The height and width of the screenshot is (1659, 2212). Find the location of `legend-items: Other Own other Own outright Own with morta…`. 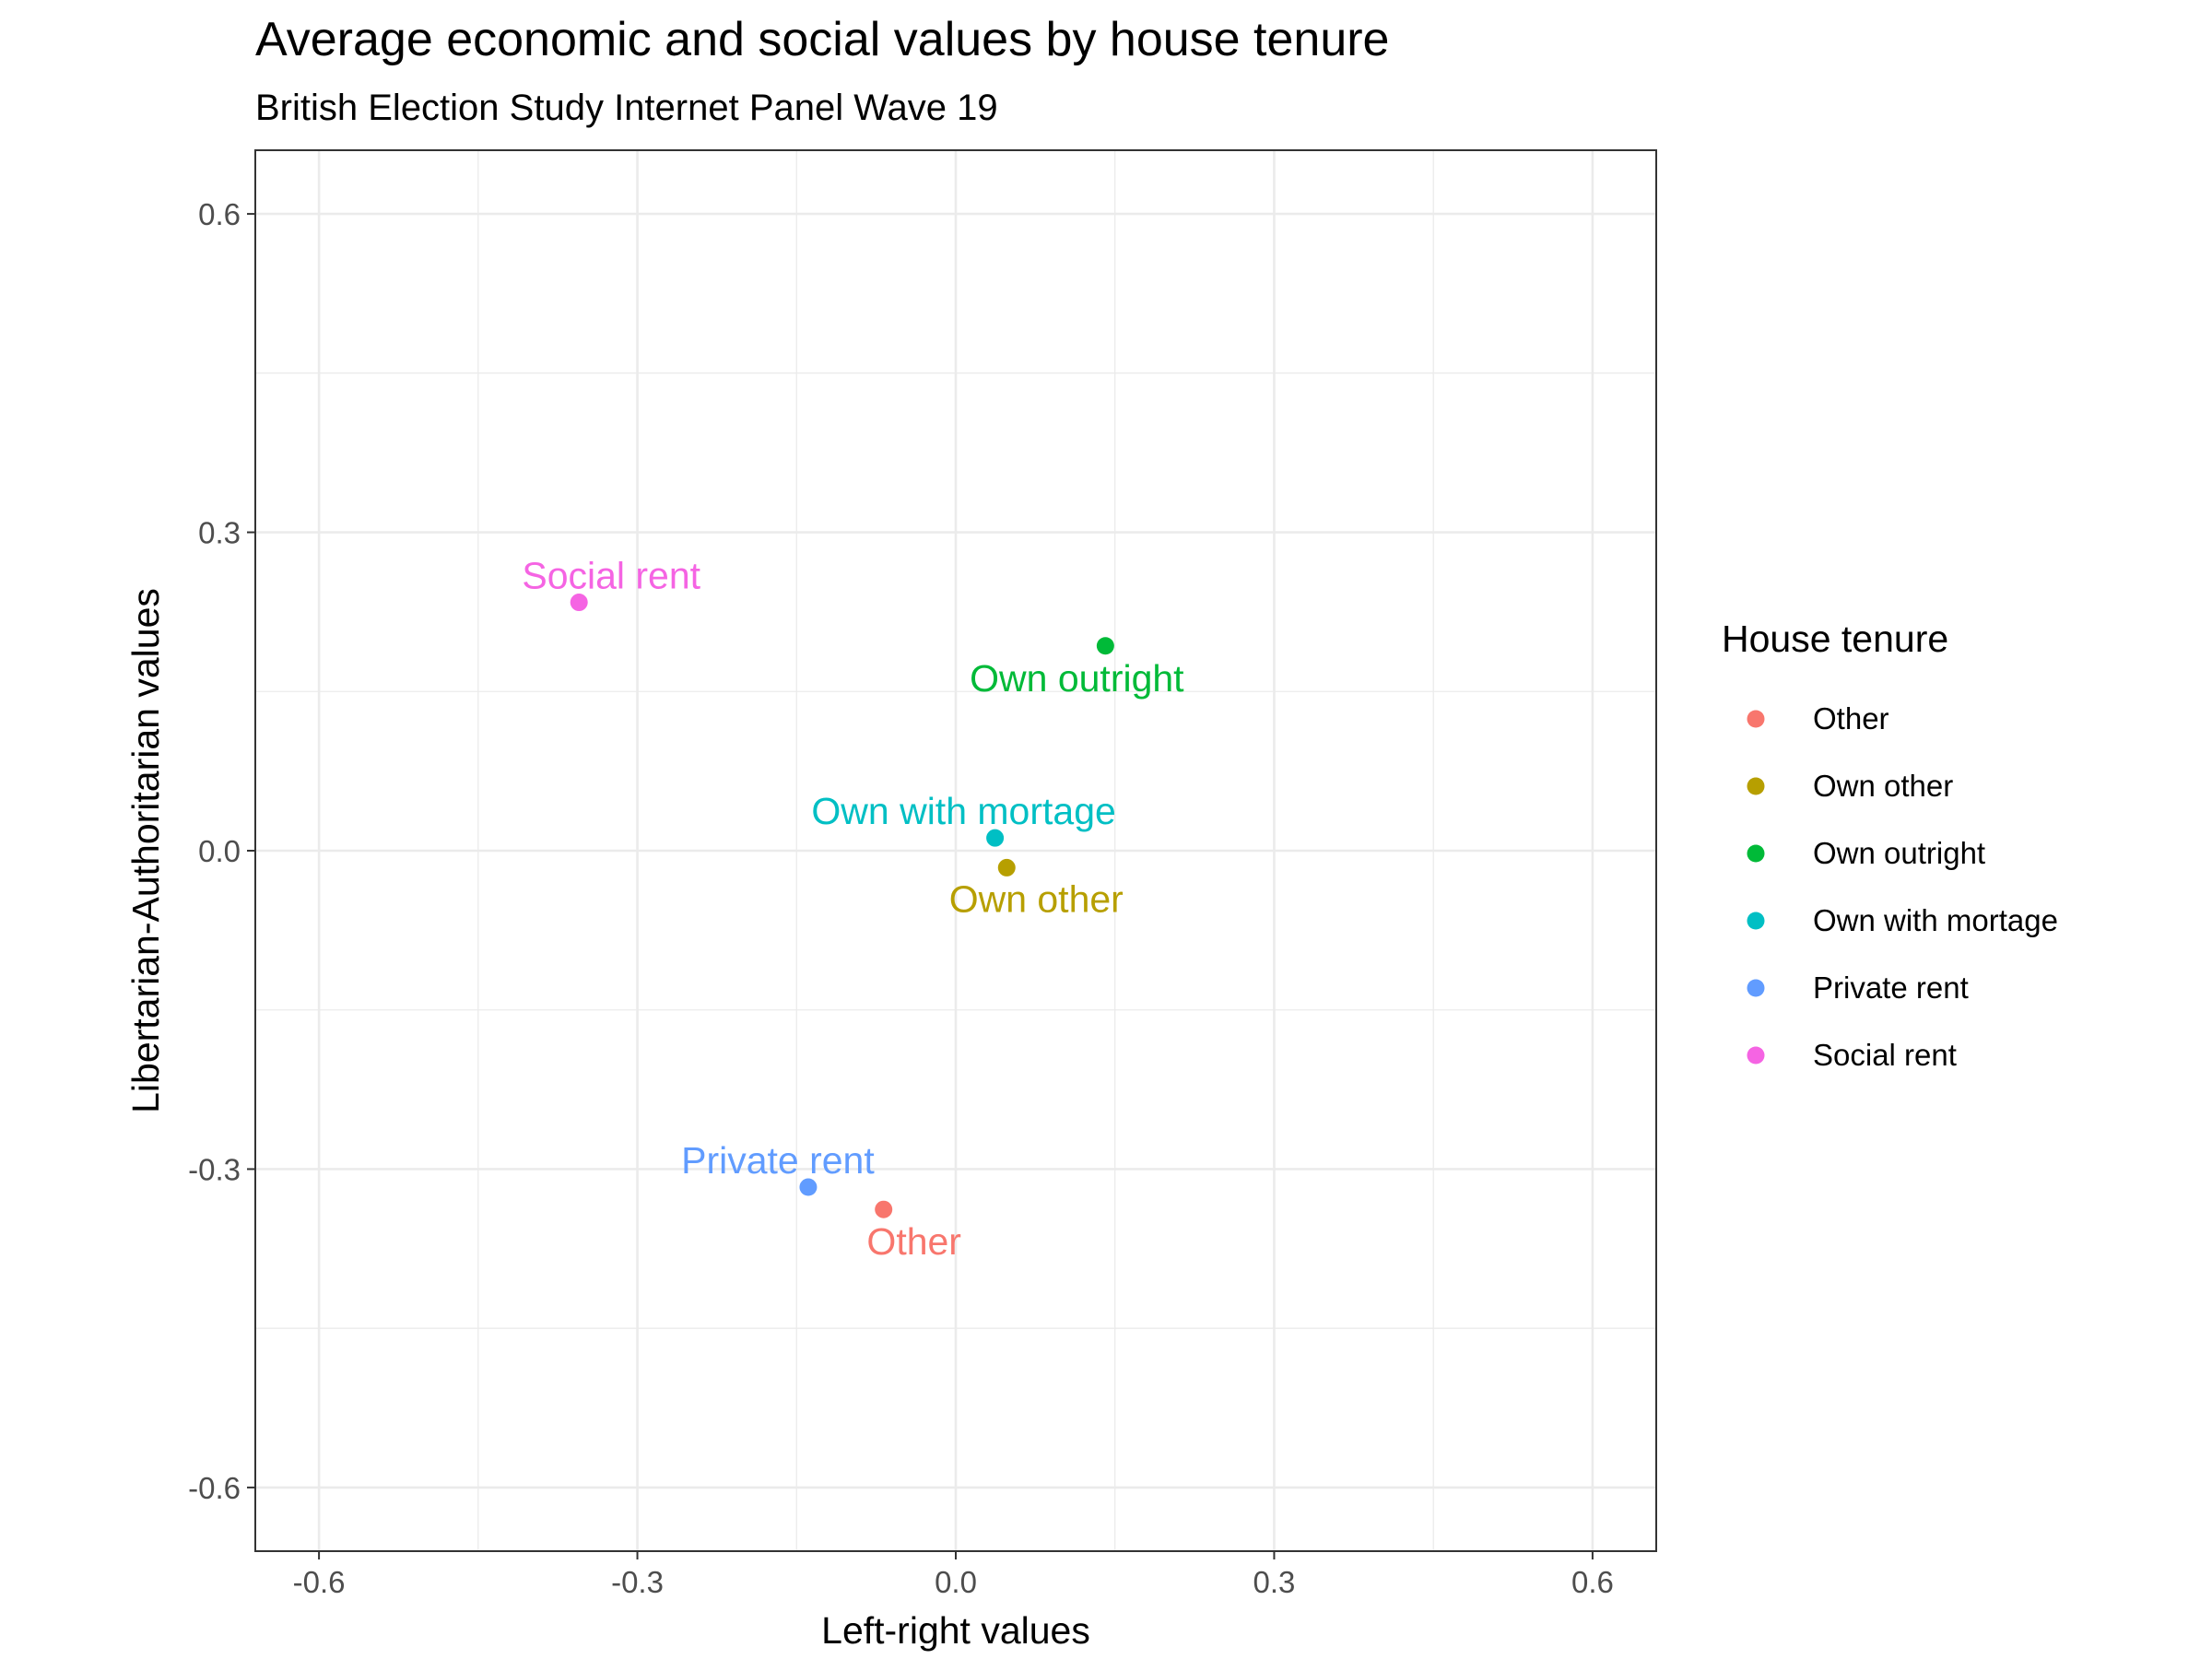

legend-items: Other Own other Own outright Own with morta… is located at coordinates (1902, 886).